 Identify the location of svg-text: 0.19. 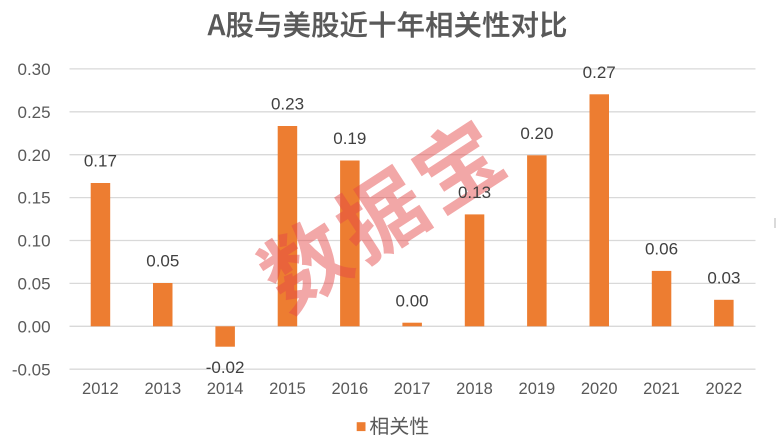
(349, 138).